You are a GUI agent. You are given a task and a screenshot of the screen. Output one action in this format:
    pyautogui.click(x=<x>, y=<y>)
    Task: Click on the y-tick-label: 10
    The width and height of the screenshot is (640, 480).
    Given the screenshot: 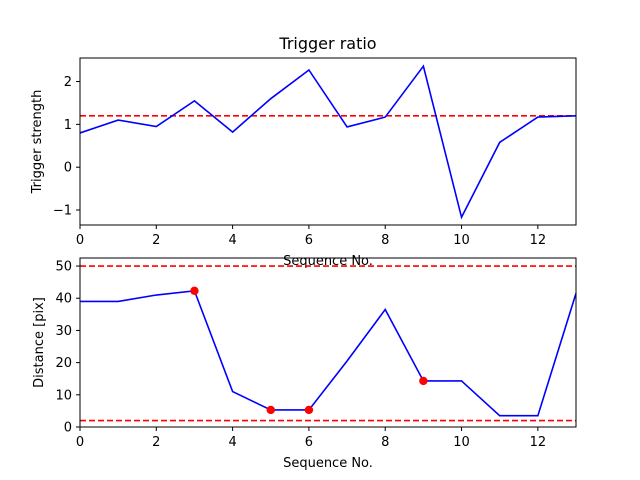 What is the action you would take?
    pyautogui.click(x=63, y=395)
    